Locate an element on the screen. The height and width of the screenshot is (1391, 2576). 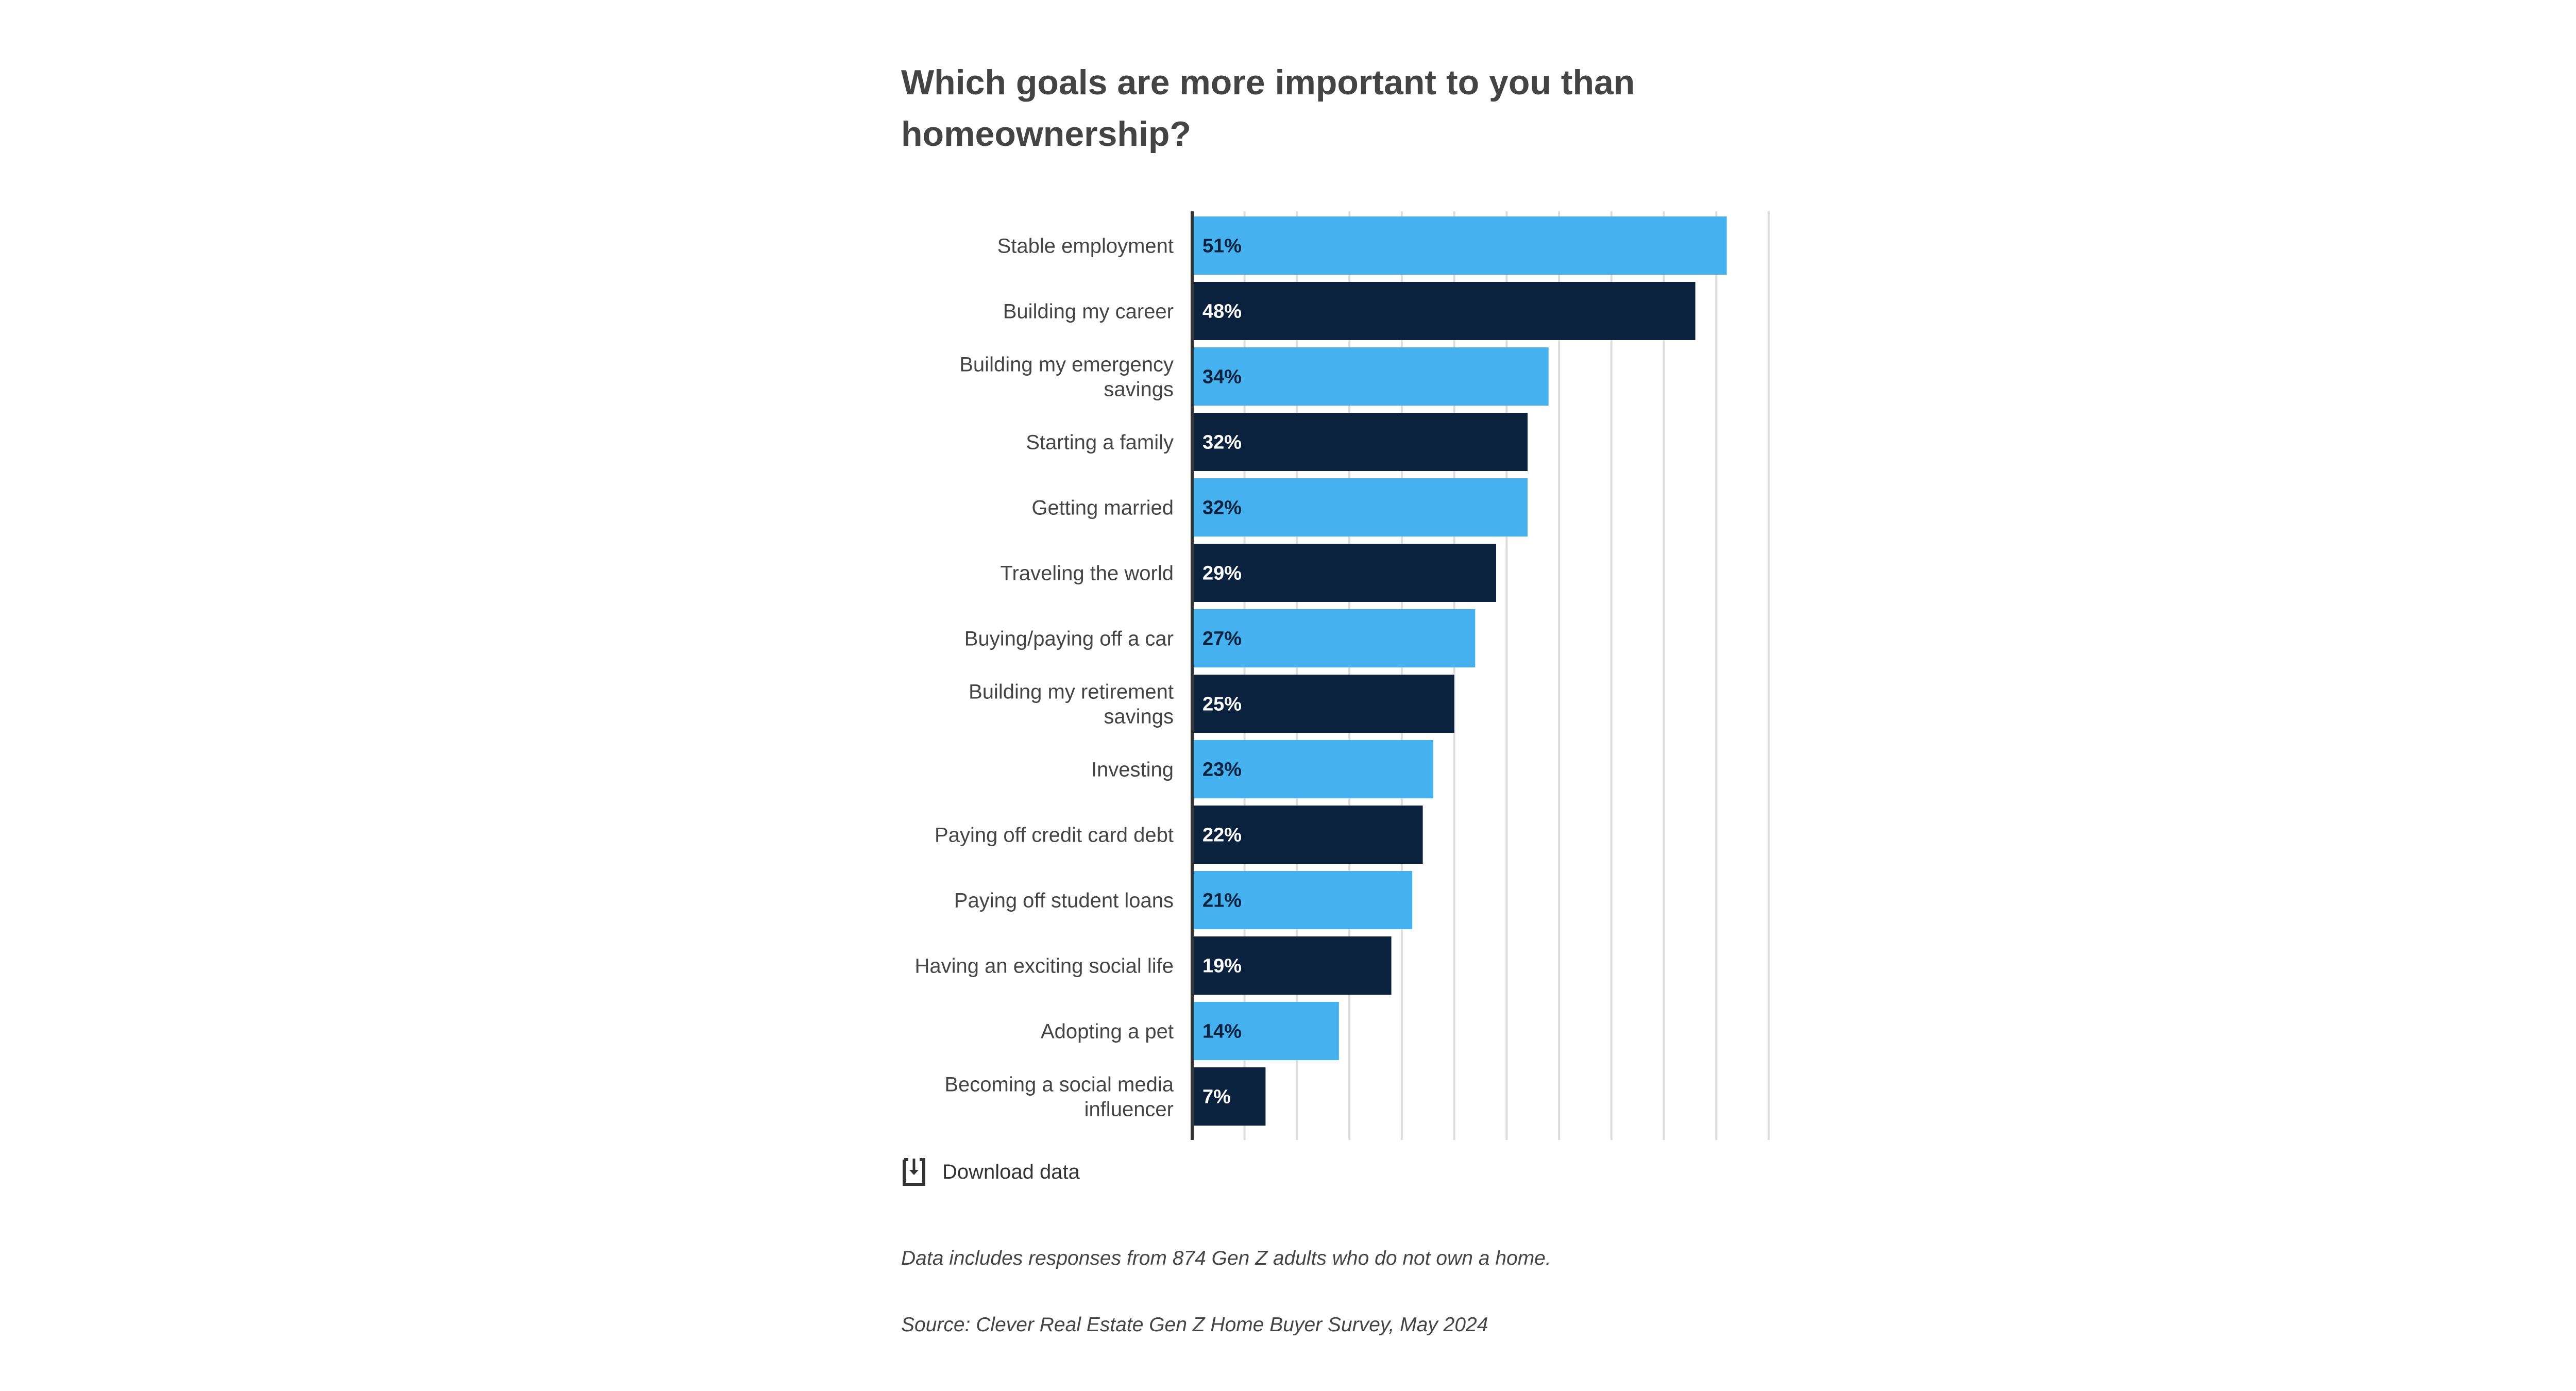
data-label: 29% is located at coordinates (1222, 573).